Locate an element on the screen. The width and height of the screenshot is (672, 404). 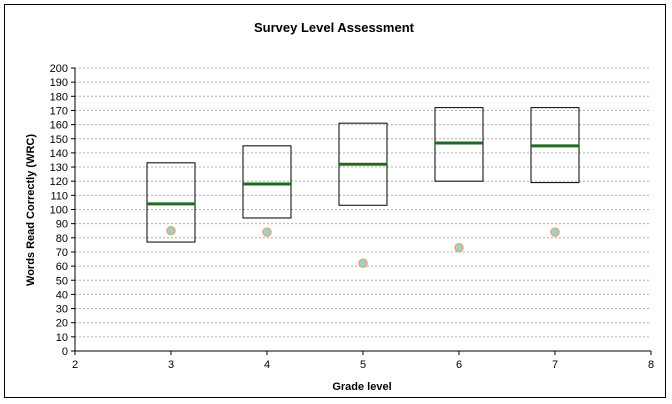
y-tick-label: 190 is located at coordinates (59, 83).